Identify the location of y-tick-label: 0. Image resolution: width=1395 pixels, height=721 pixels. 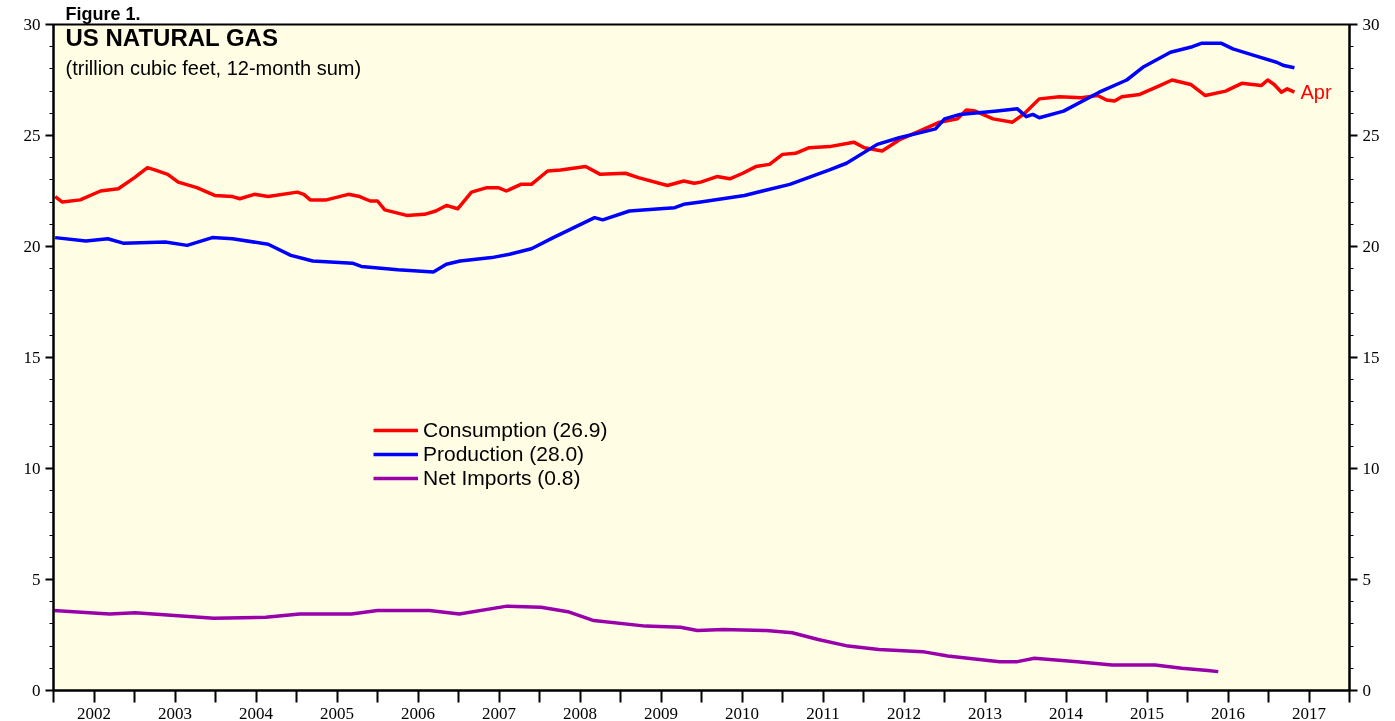
(36, 690).